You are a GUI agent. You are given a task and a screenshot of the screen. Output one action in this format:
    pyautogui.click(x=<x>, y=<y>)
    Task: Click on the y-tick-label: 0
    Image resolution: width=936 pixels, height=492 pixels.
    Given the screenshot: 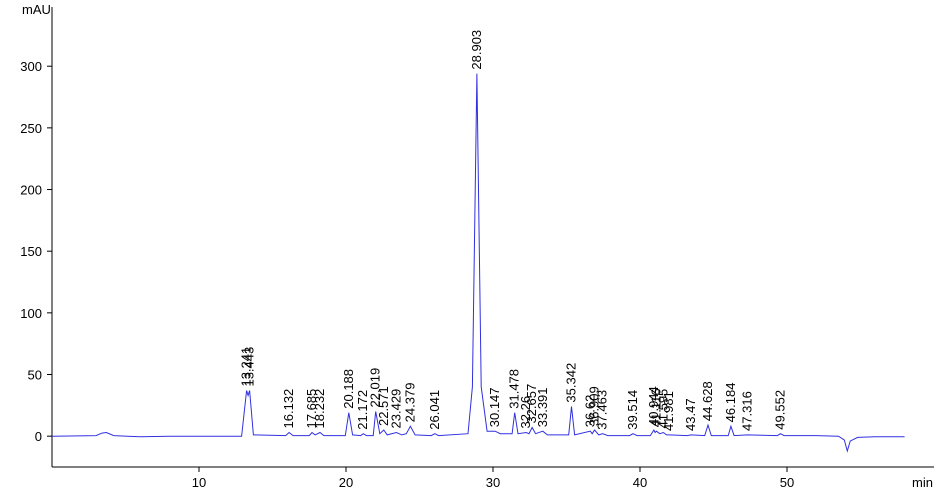 What is the action you would take?
    pyautogui.click(x=38, y=436)
    